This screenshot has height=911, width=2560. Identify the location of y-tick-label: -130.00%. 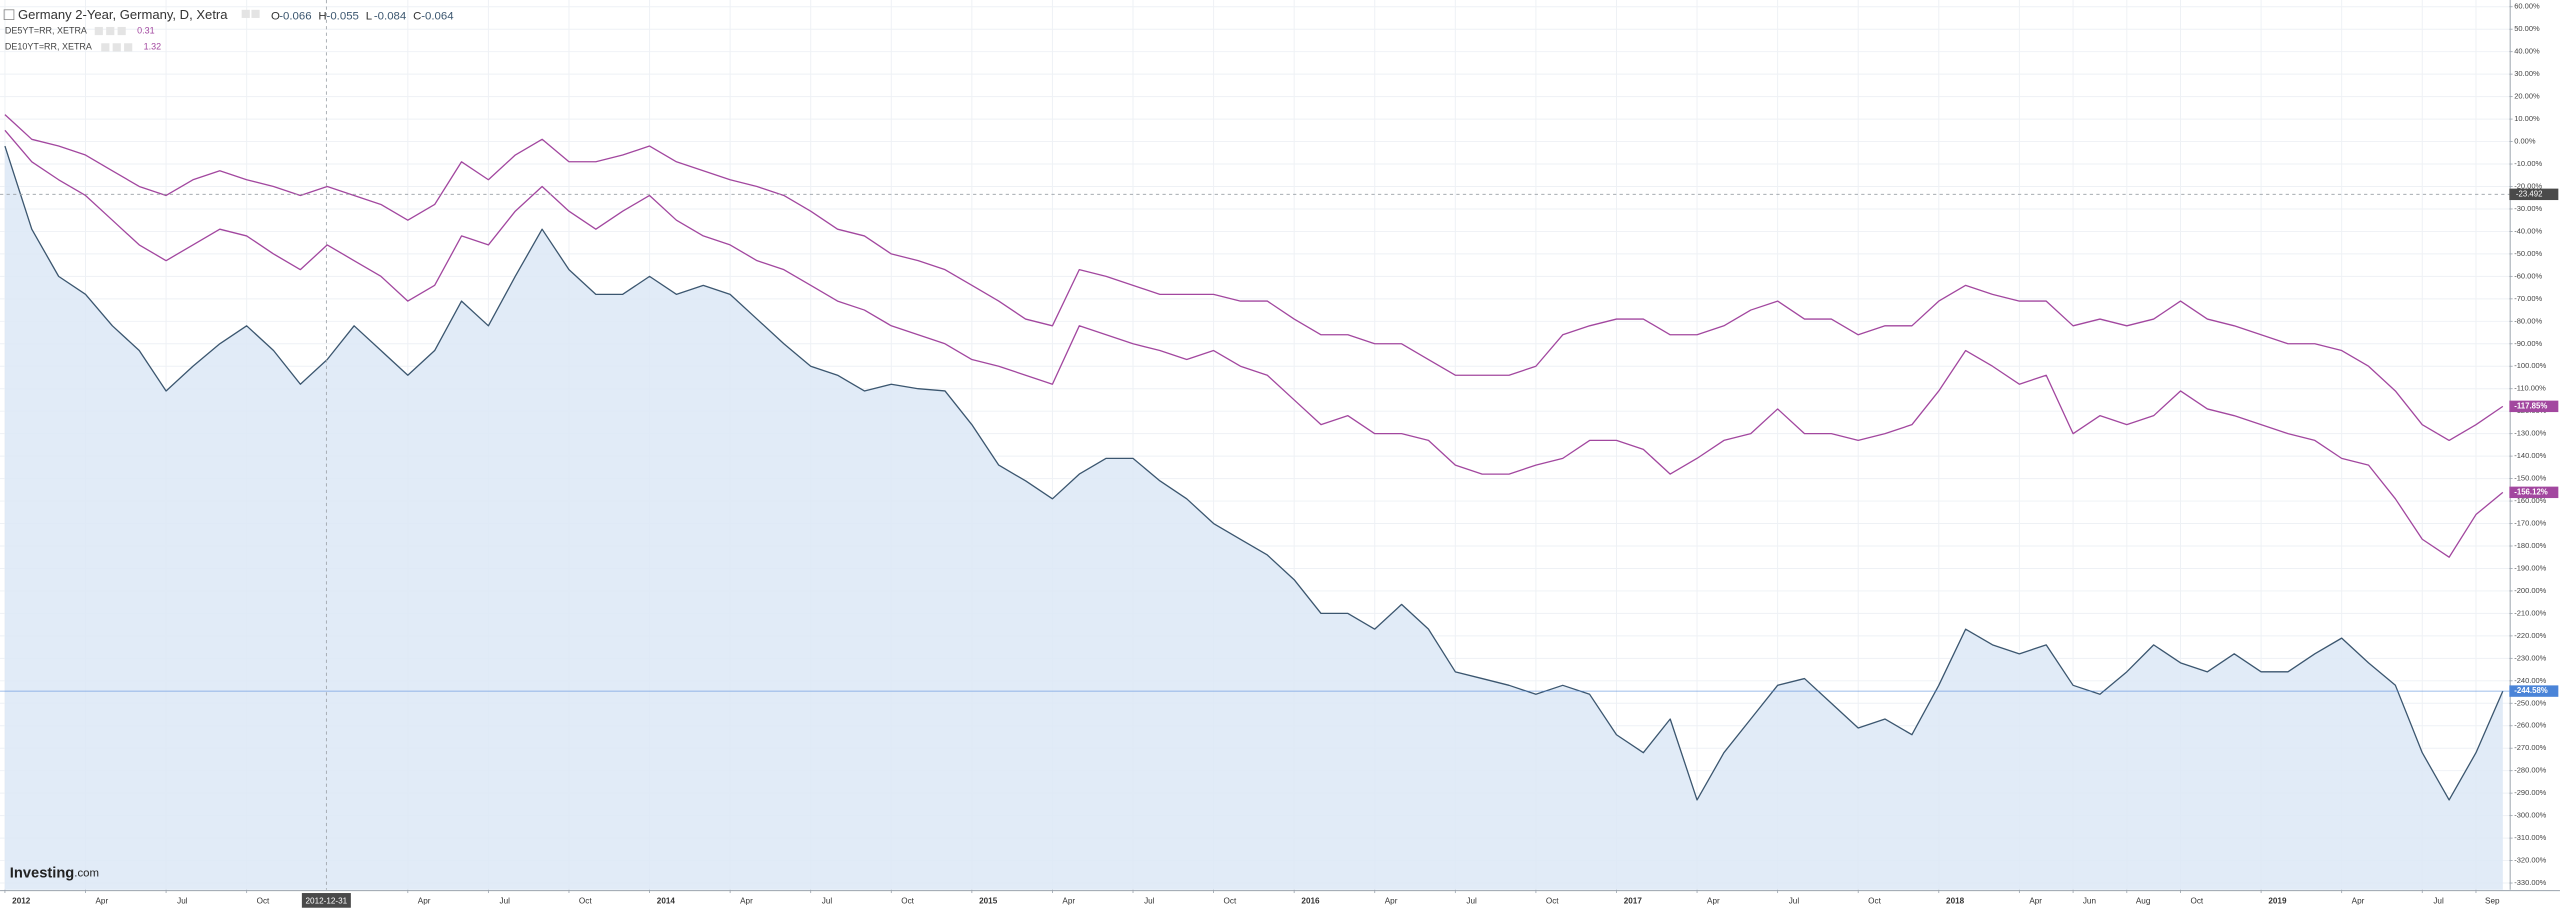
(2530, 433).